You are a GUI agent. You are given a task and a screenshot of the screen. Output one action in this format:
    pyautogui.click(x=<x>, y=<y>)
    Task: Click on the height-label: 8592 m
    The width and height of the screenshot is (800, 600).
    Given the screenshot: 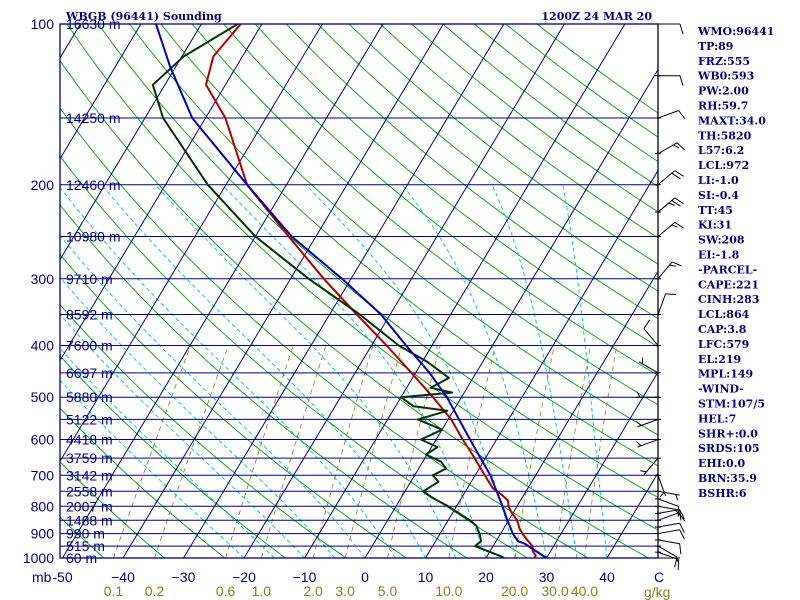 What is the action you would take?
    pyautogui.click(x=89, y=315)
    